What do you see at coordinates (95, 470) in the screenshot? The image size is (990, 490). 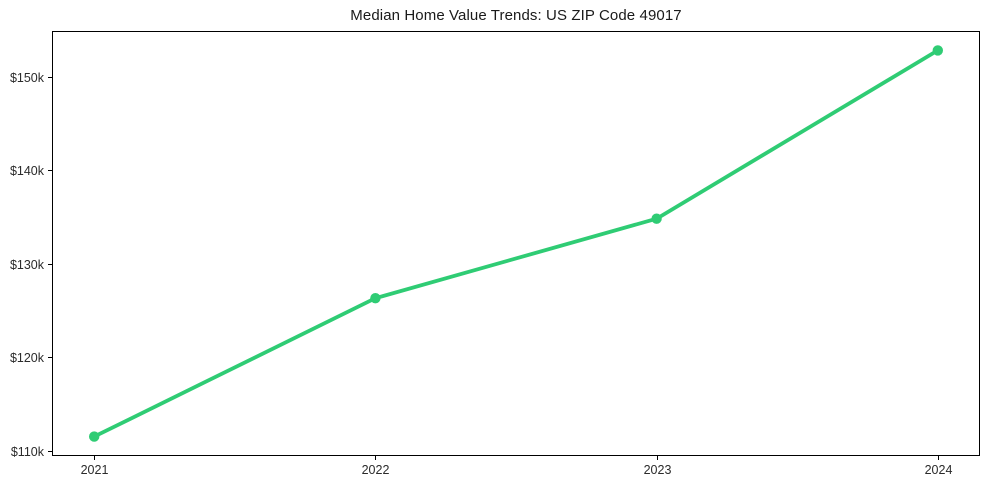 I see `x-tick-label: 2021` at bounding box center [95, 470].